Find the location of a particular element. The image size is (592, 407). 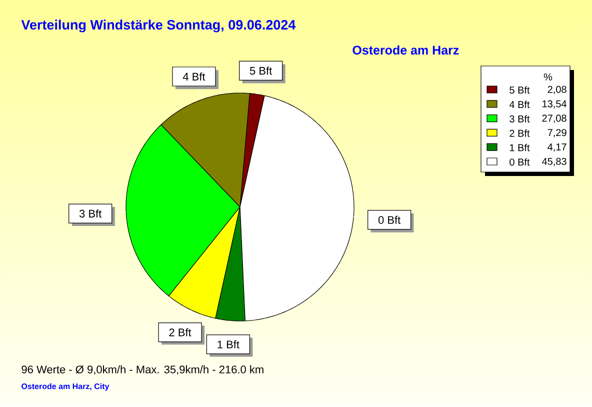

legend-label: 0 Bft is located at coordinates (520, 162).